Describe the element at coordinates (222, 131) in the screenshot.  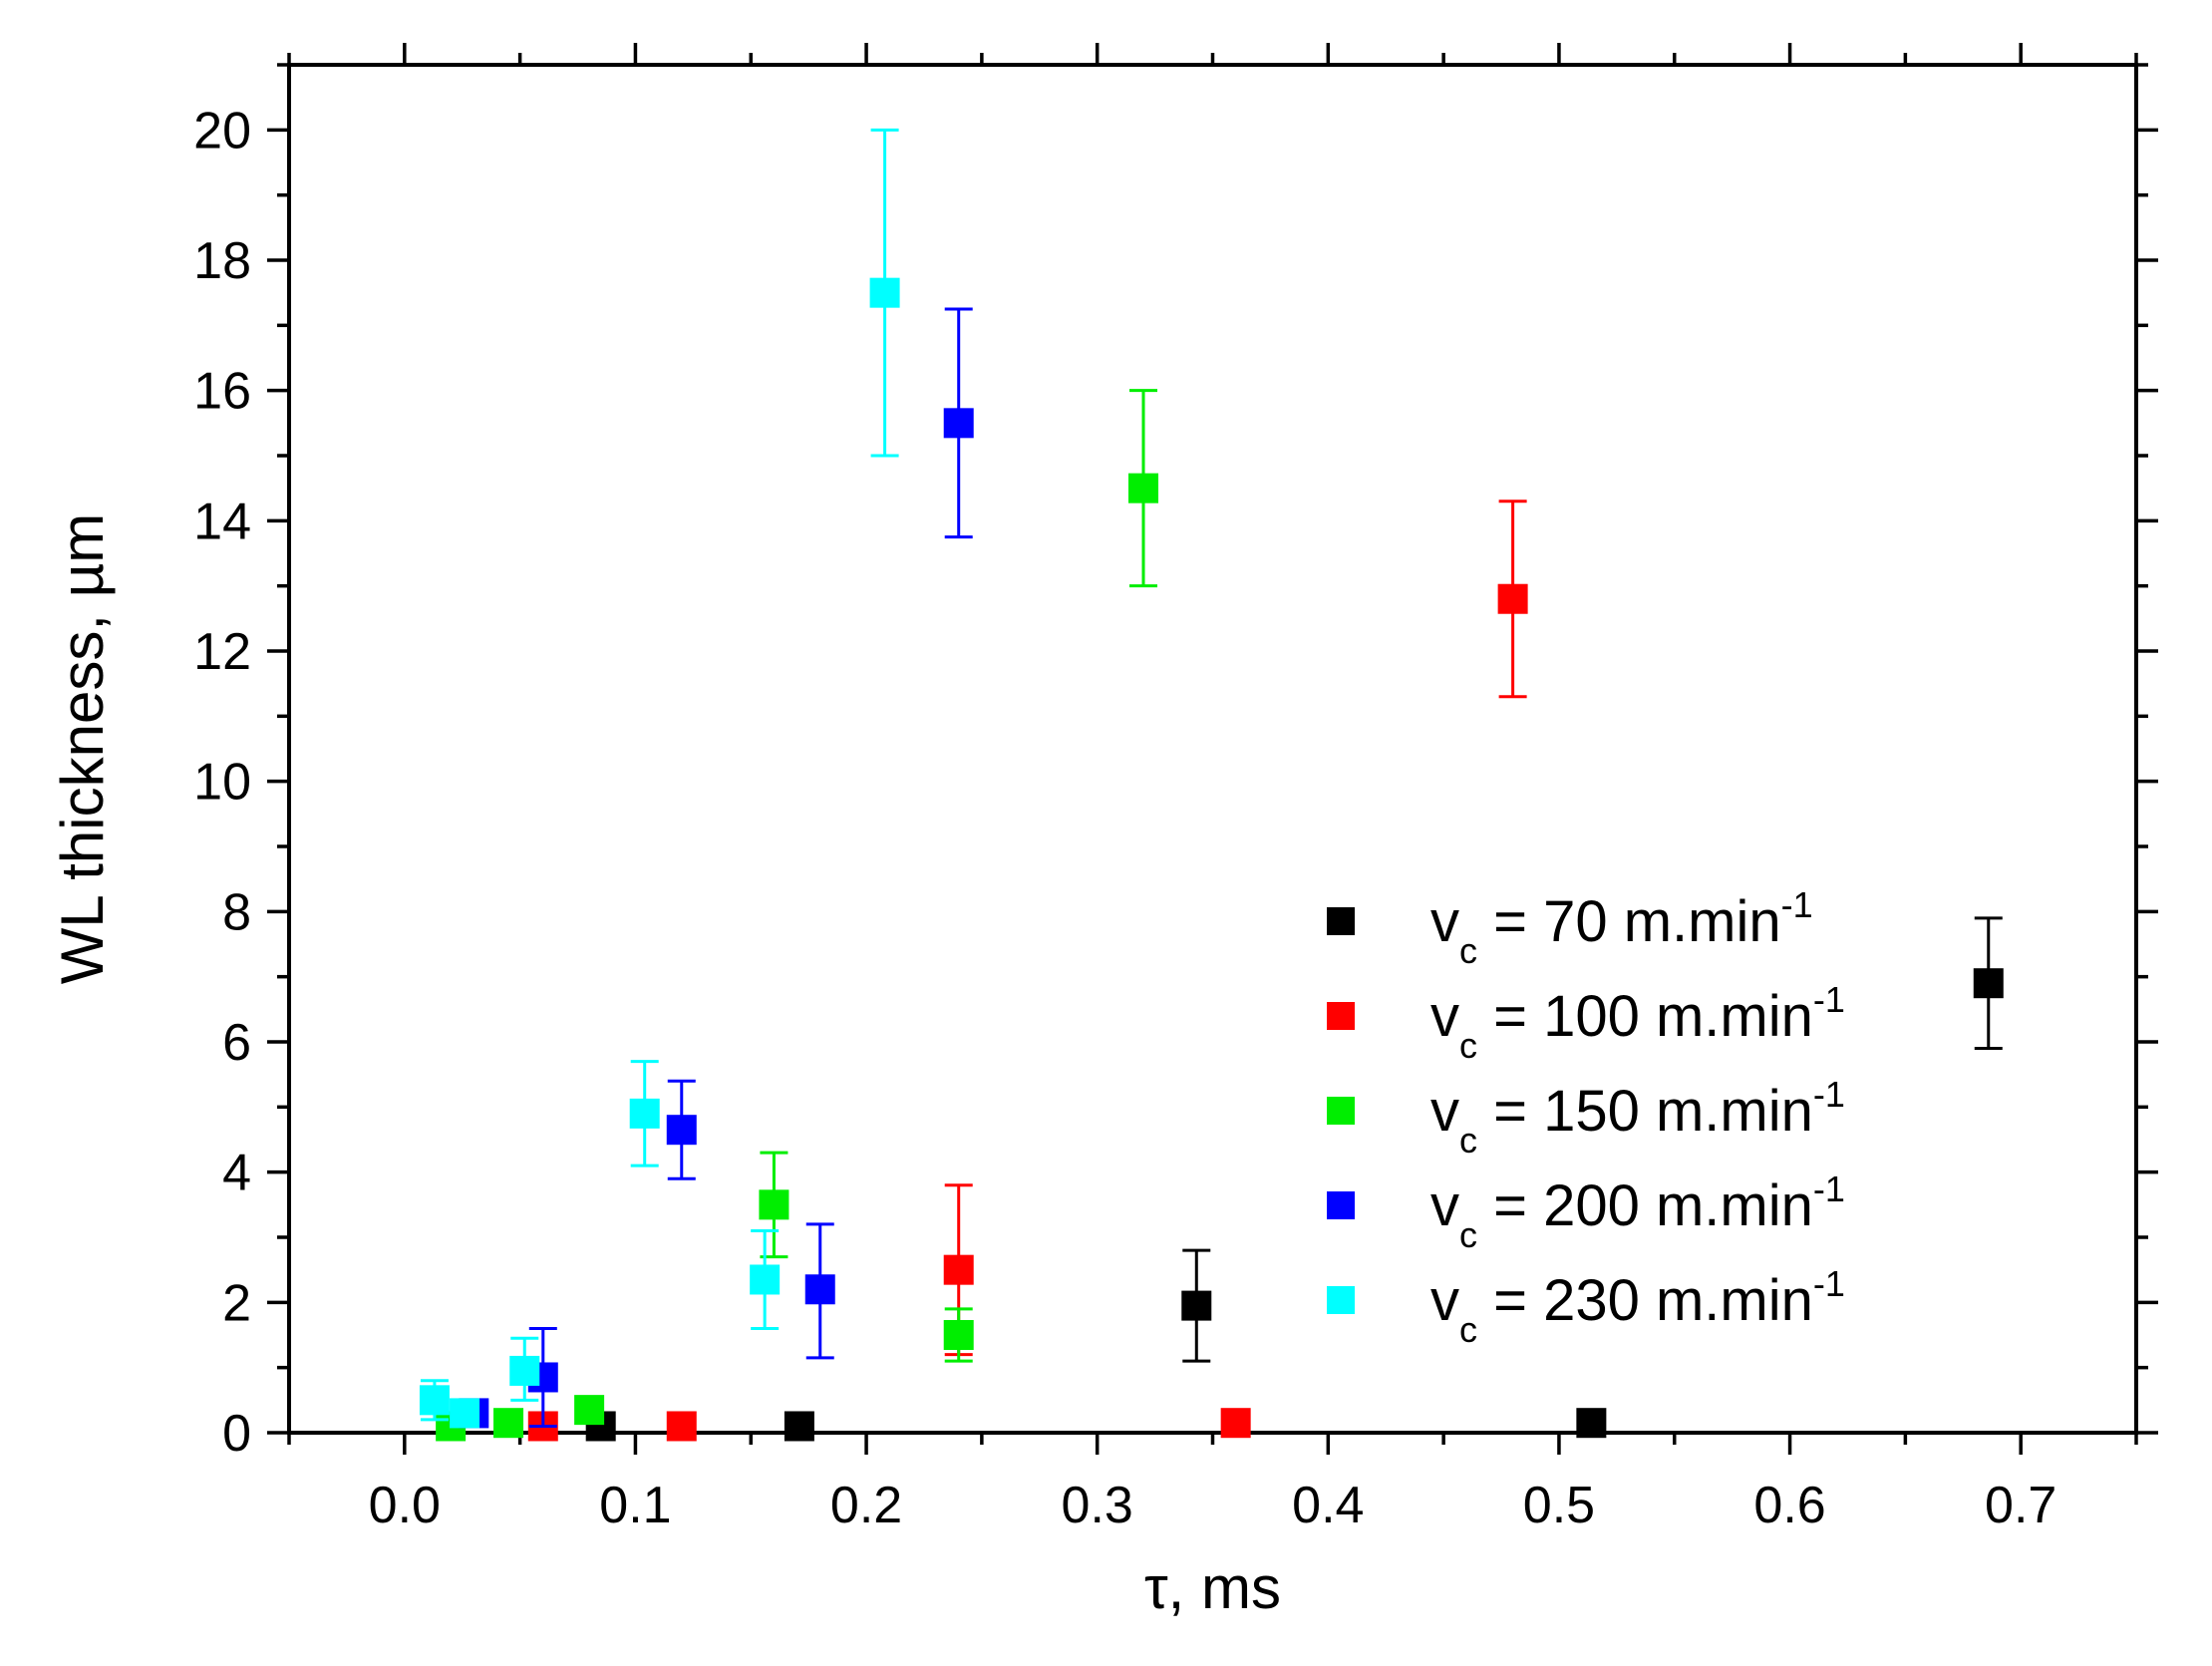
I see `y-tick-label: 20` at that location.